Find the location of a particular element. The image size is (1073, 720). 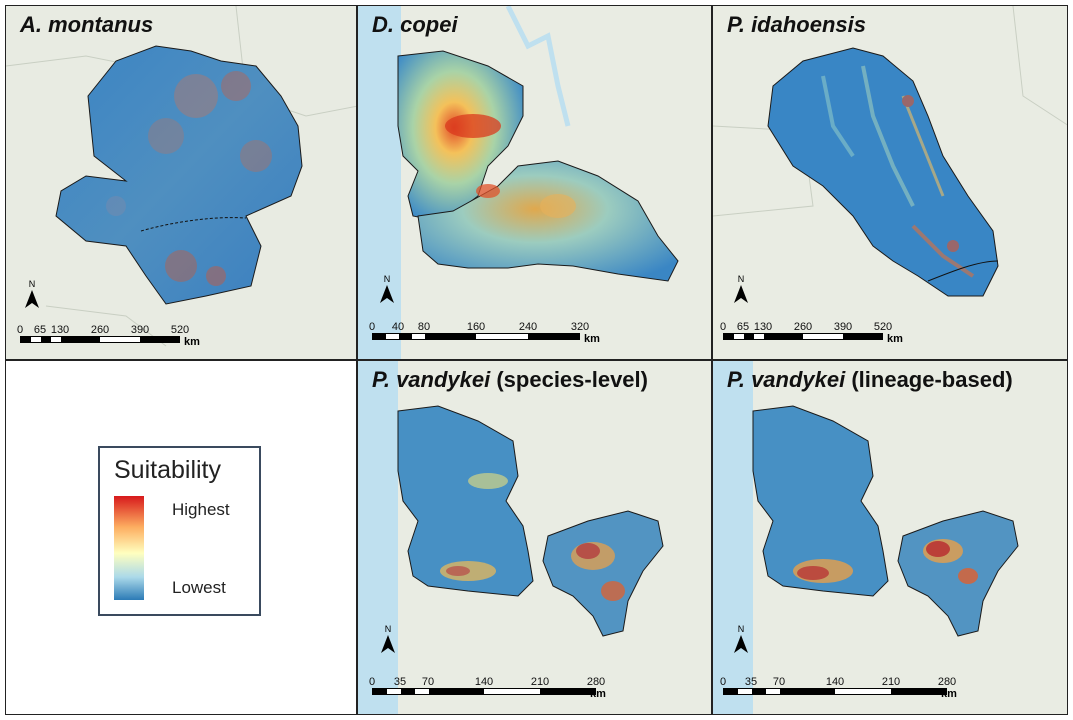

panel-title: D. copei is located at coordinates (415, 25).